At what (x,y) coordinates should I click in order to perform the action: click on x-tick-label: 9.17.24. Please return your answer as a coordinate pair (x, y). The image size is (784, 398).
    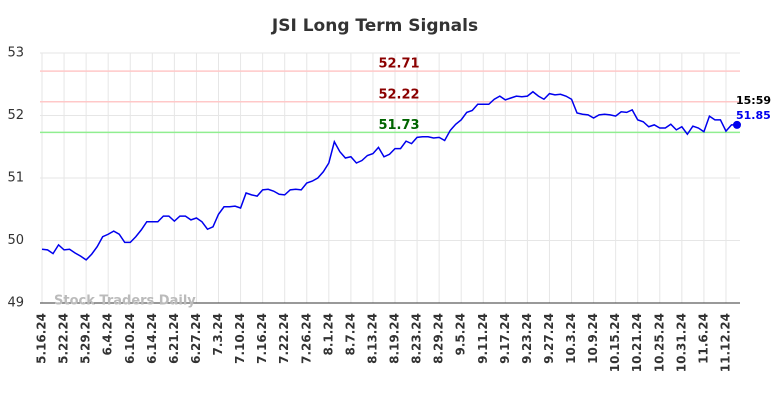
    Looking at the image, I should click on (505, 338).